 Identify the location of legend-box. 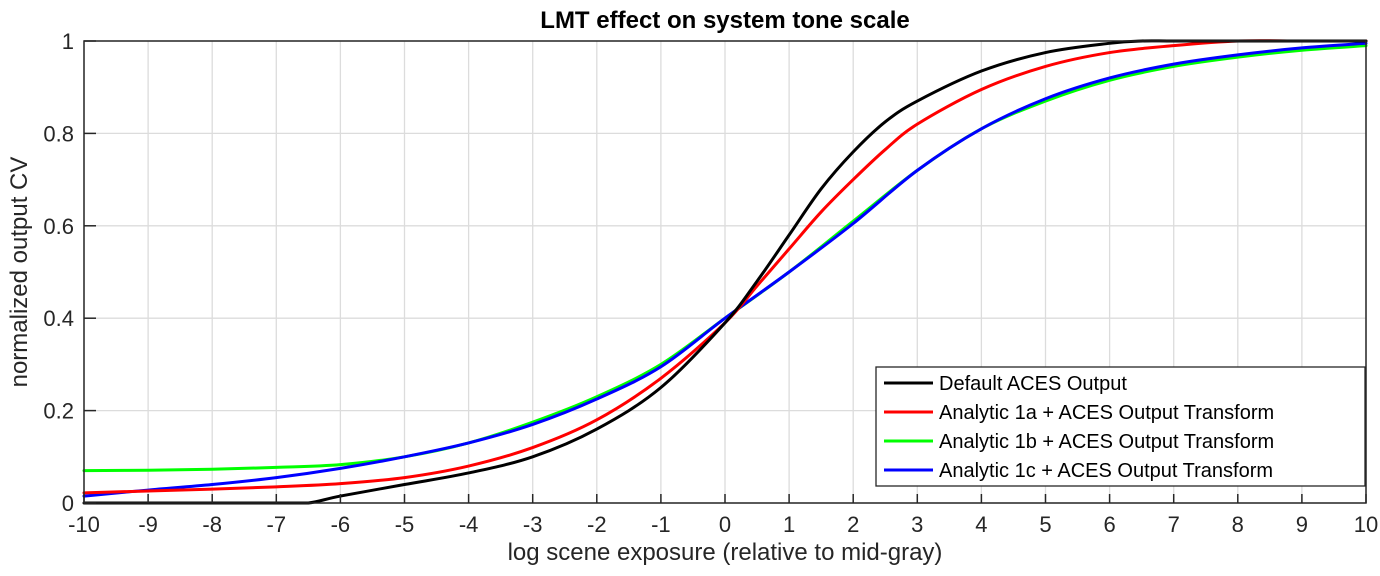
(1120, 426).